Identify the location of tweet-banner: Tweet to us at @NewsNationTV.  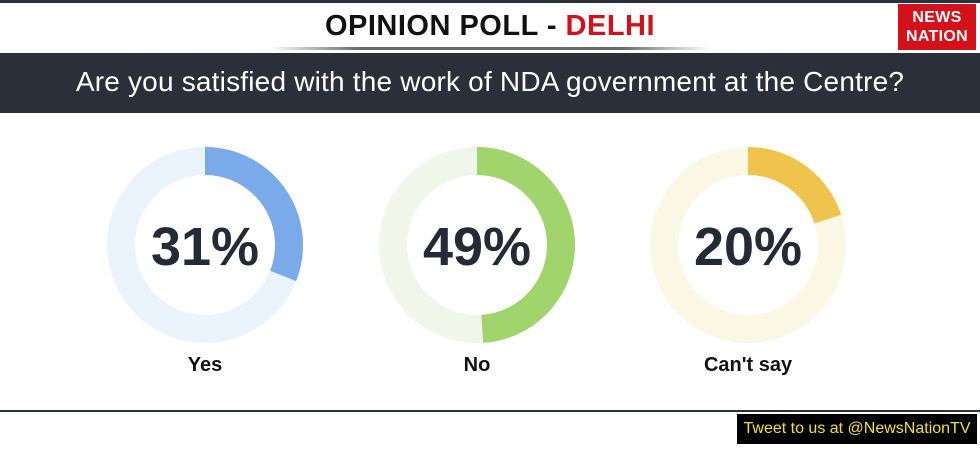
(857, 429).